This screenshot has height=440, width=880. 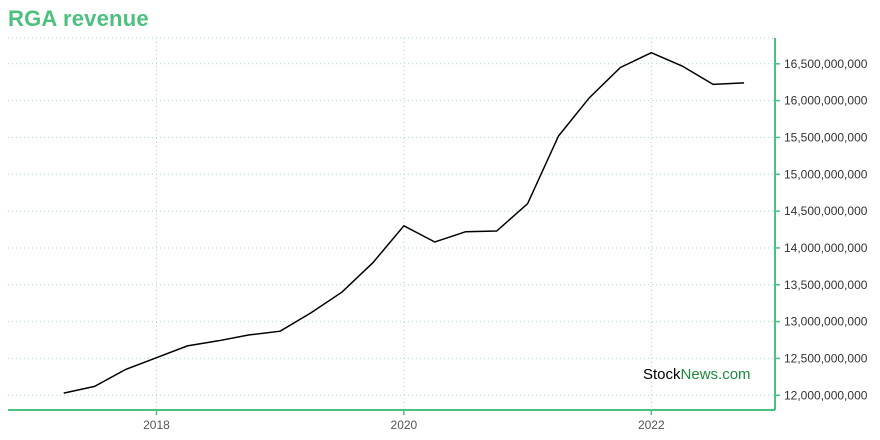 I want to click on y-tick-label: 12,000,000,000, so click(x=826, y=395).